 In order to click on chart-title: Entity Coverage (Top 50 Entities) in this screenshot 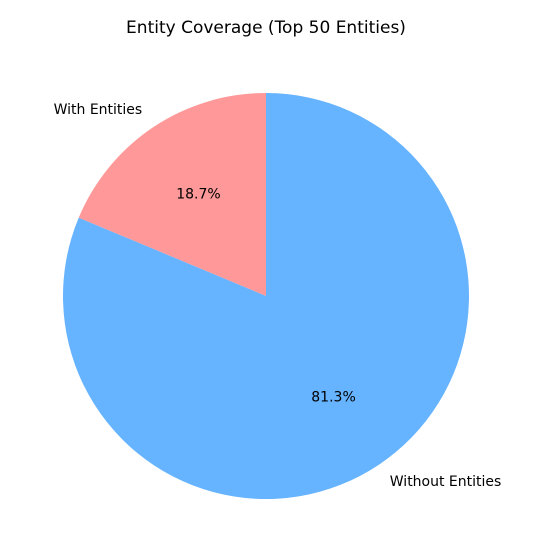, I will do `click(266, 28)`.